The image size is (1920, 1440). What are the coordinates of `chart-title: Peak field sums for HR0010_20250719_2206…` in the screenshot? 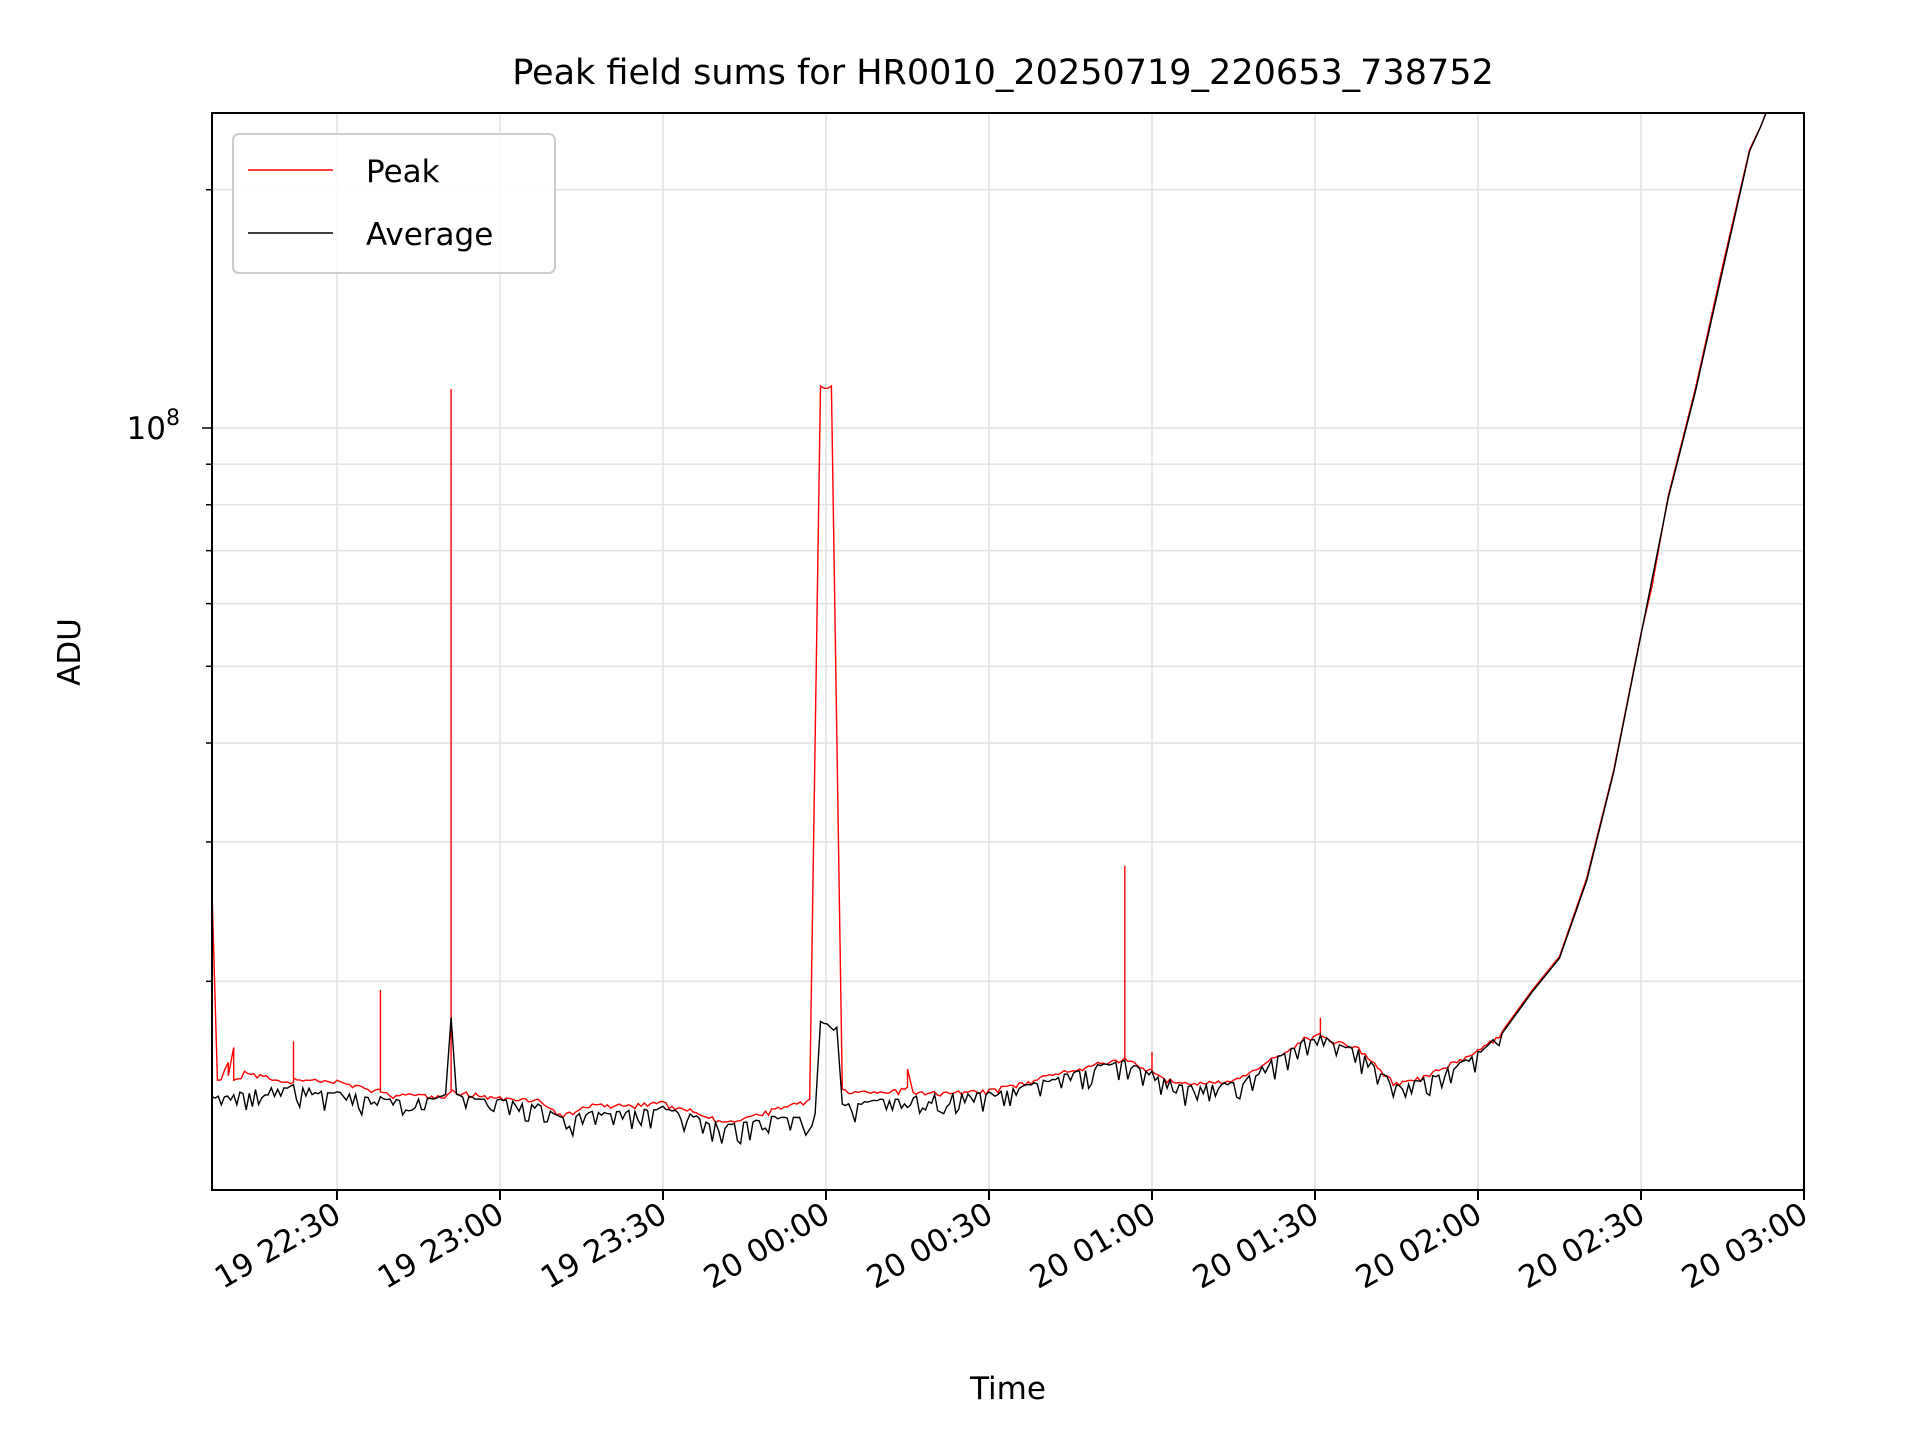 It's located at (1003, 73).